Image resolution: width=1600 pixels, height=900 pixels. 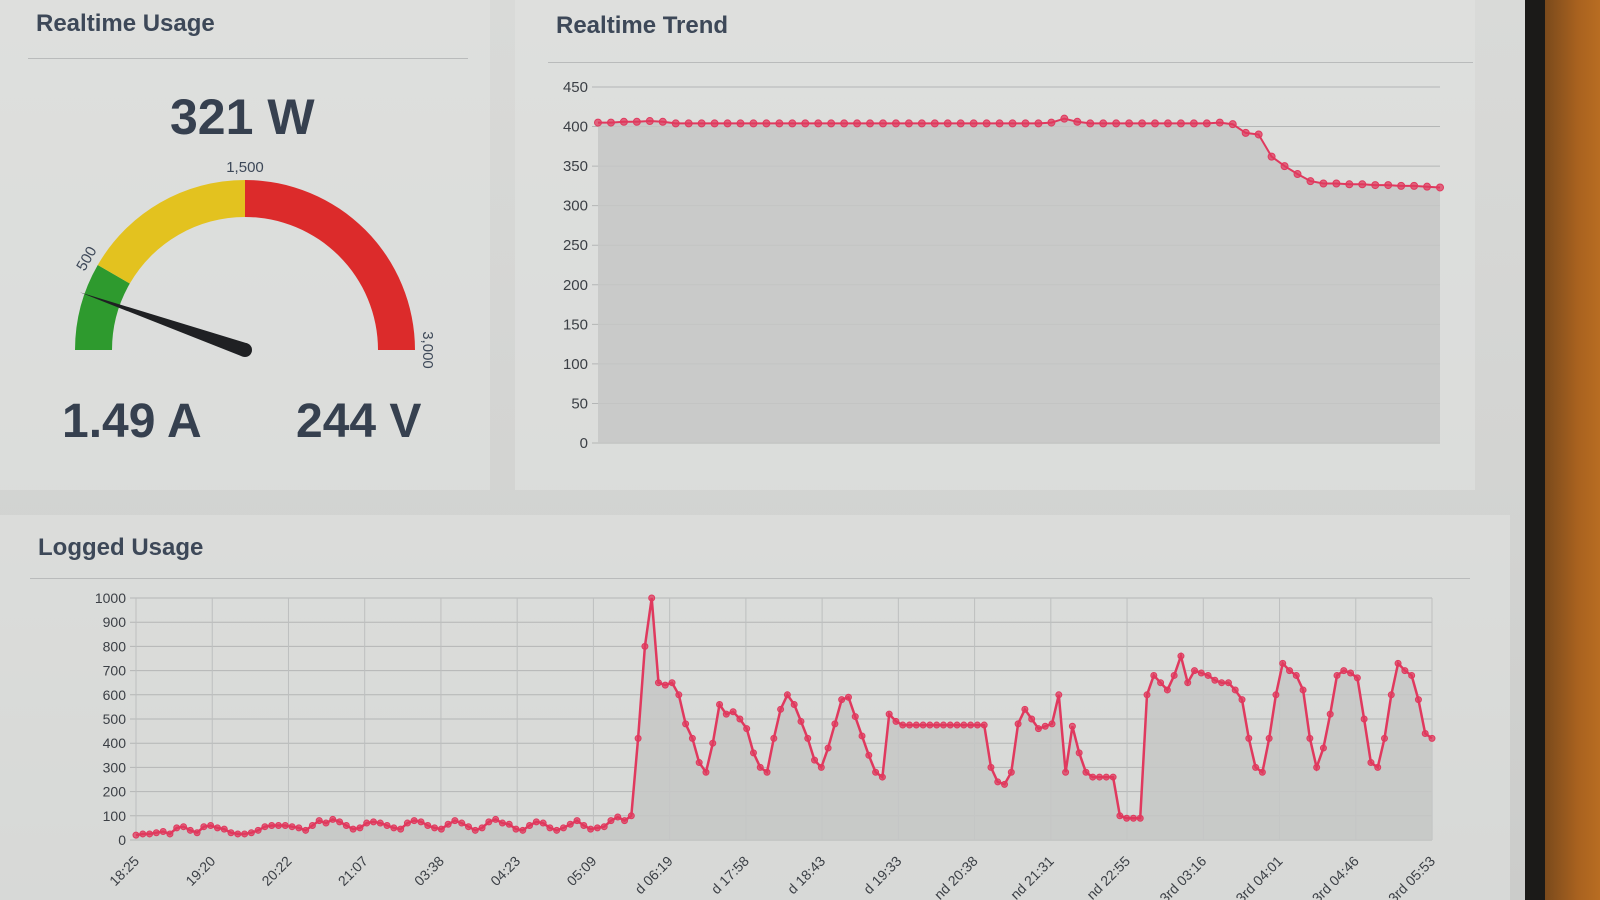 I want to click on x-tick-label: 3rd 04:01, so click(x=1258, y=876).